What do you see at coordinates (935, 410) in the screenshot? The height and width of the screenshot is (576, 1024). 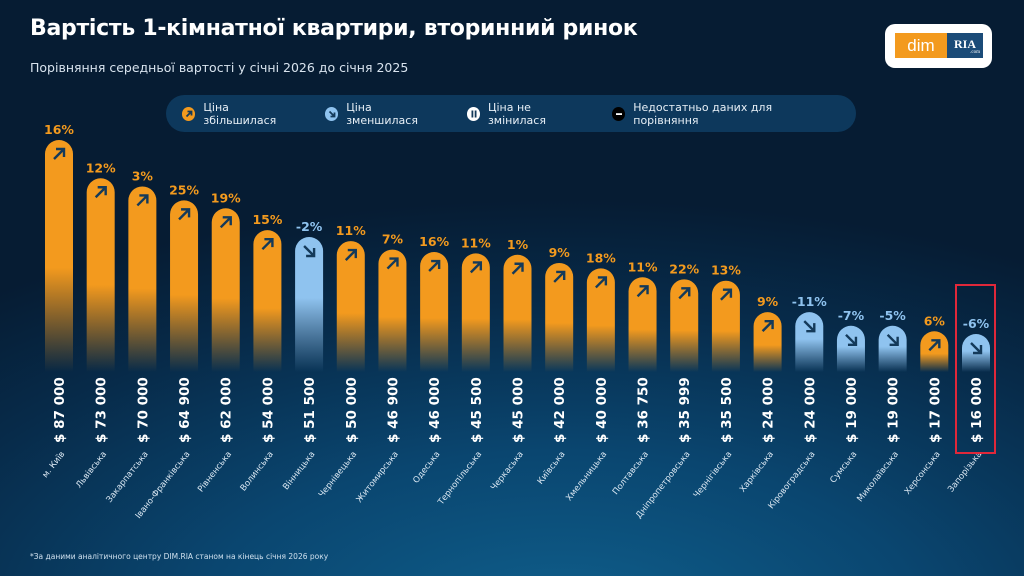 I see `price-label: $ 17 000` at bounding box center [935, 410].